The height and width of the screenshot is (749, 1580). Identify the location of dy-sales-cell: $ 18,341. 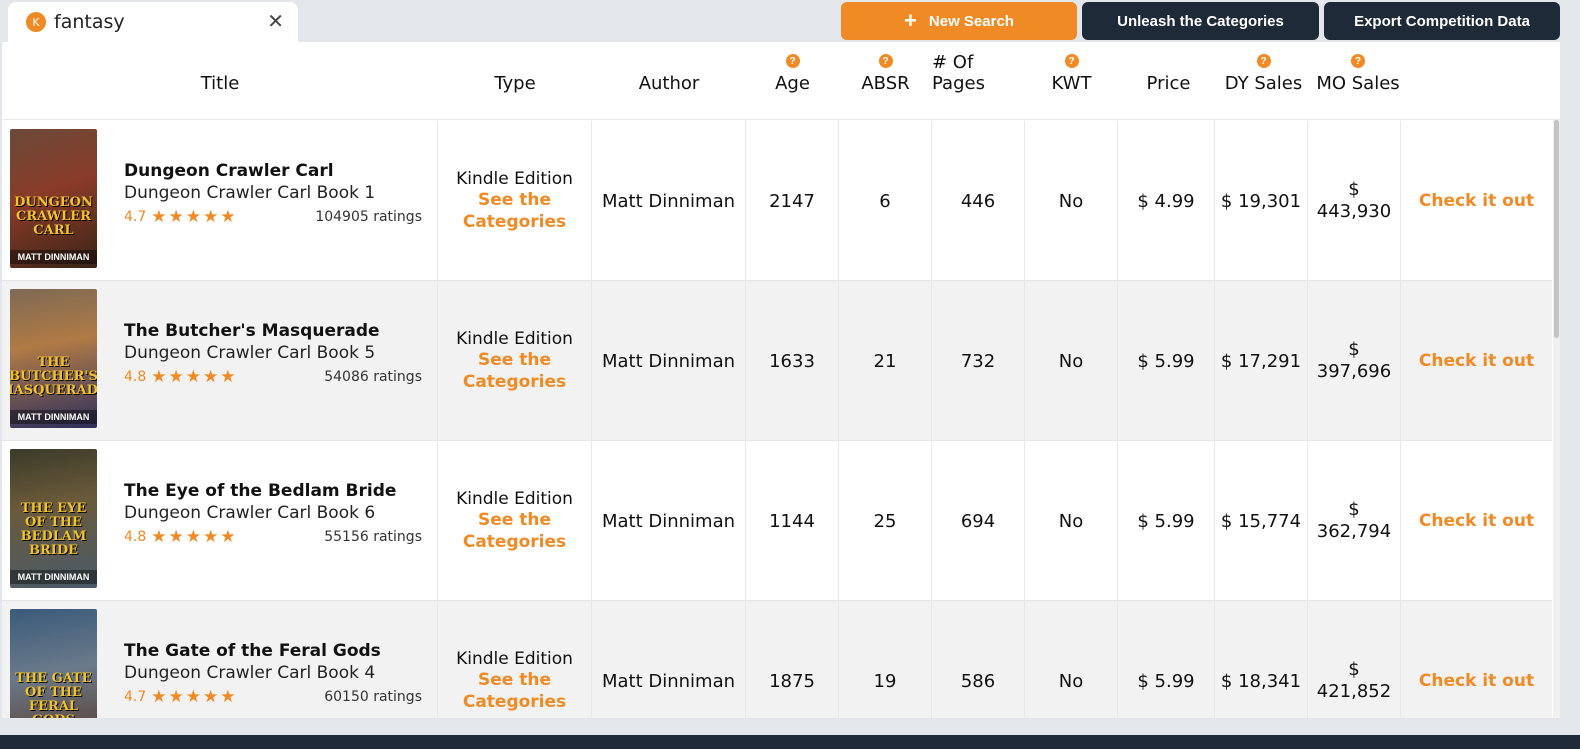
(1261, 659).